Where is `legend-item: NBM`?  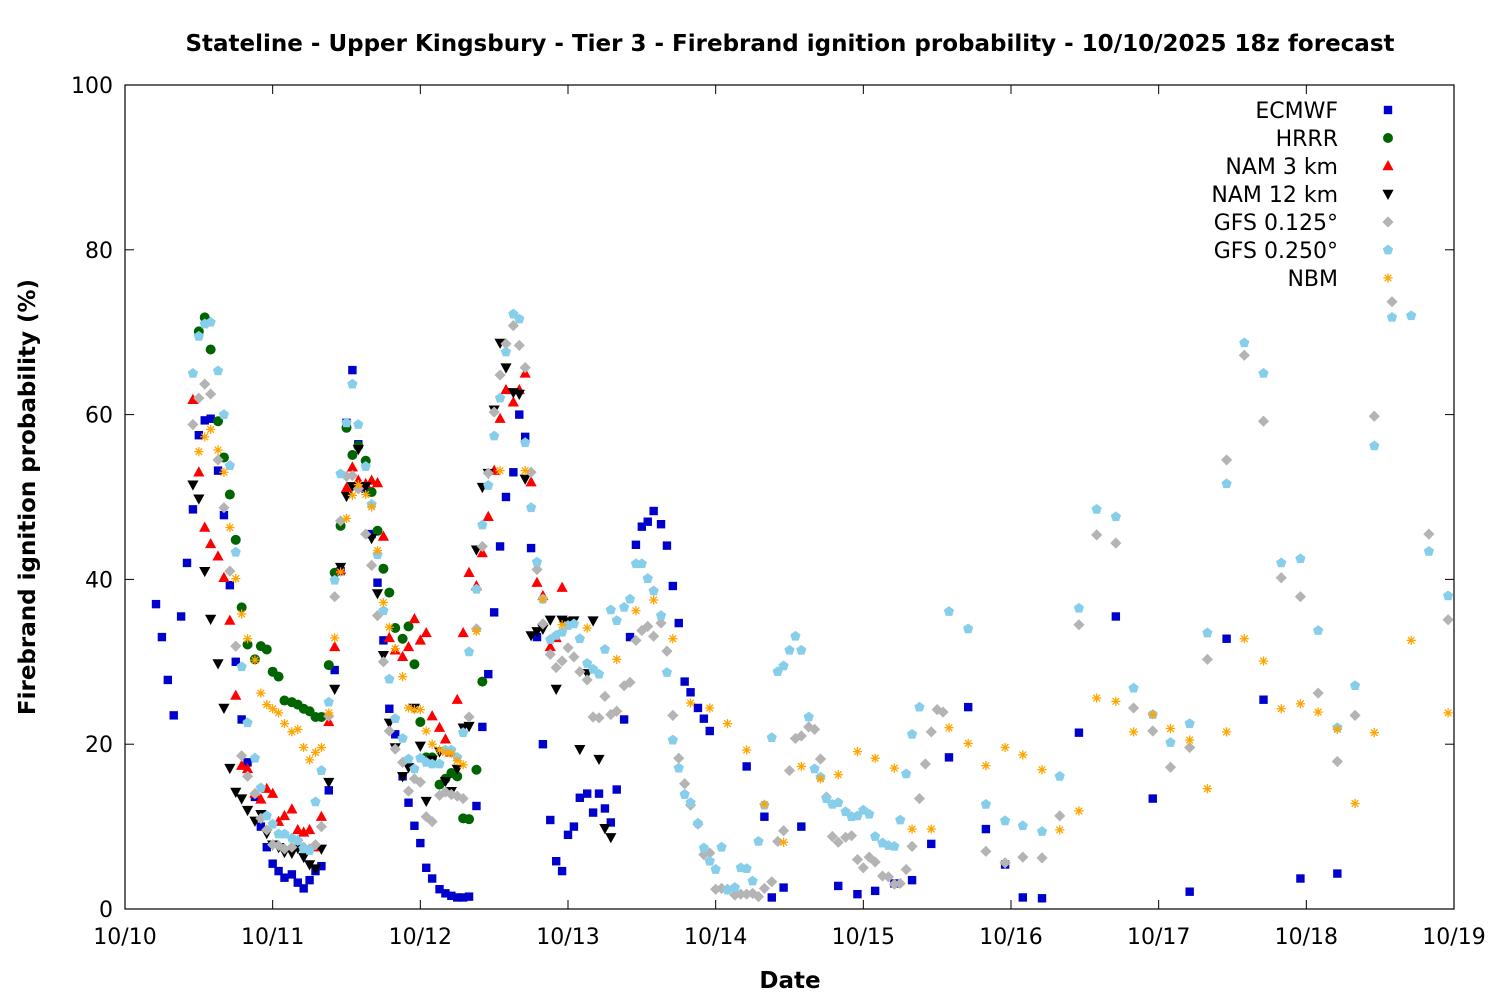 legend-item: NBM is located at coordinates (1340, 279).